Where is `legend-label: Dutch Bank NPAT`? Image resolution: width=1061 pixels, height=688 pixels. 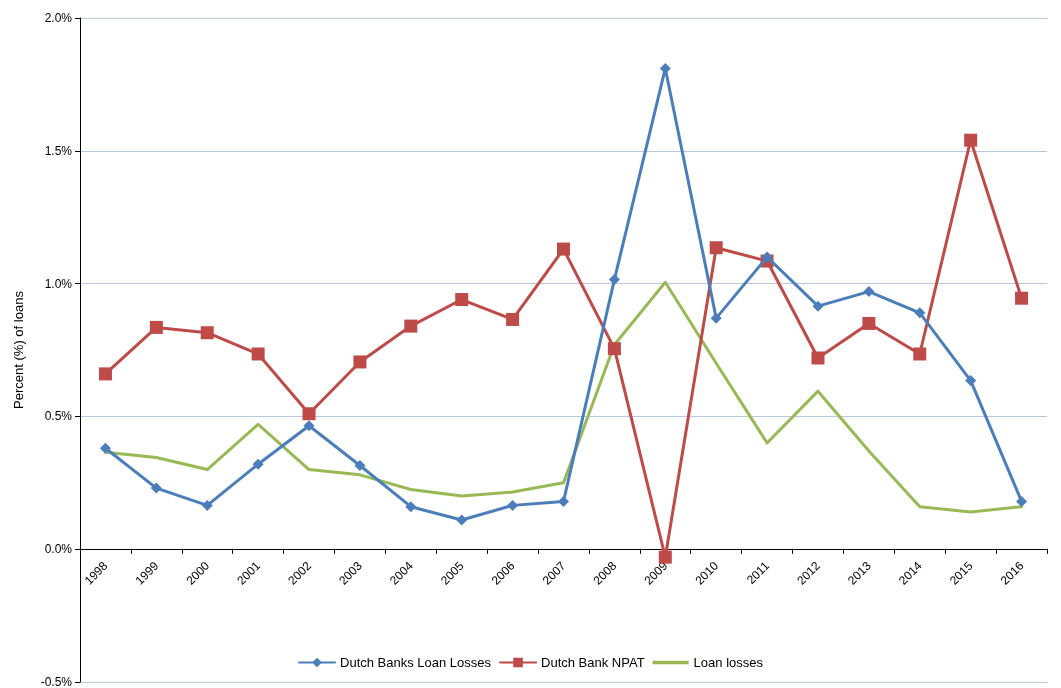
legend-label: Dutch Bank NPAT is located at coordinates (593, 662).